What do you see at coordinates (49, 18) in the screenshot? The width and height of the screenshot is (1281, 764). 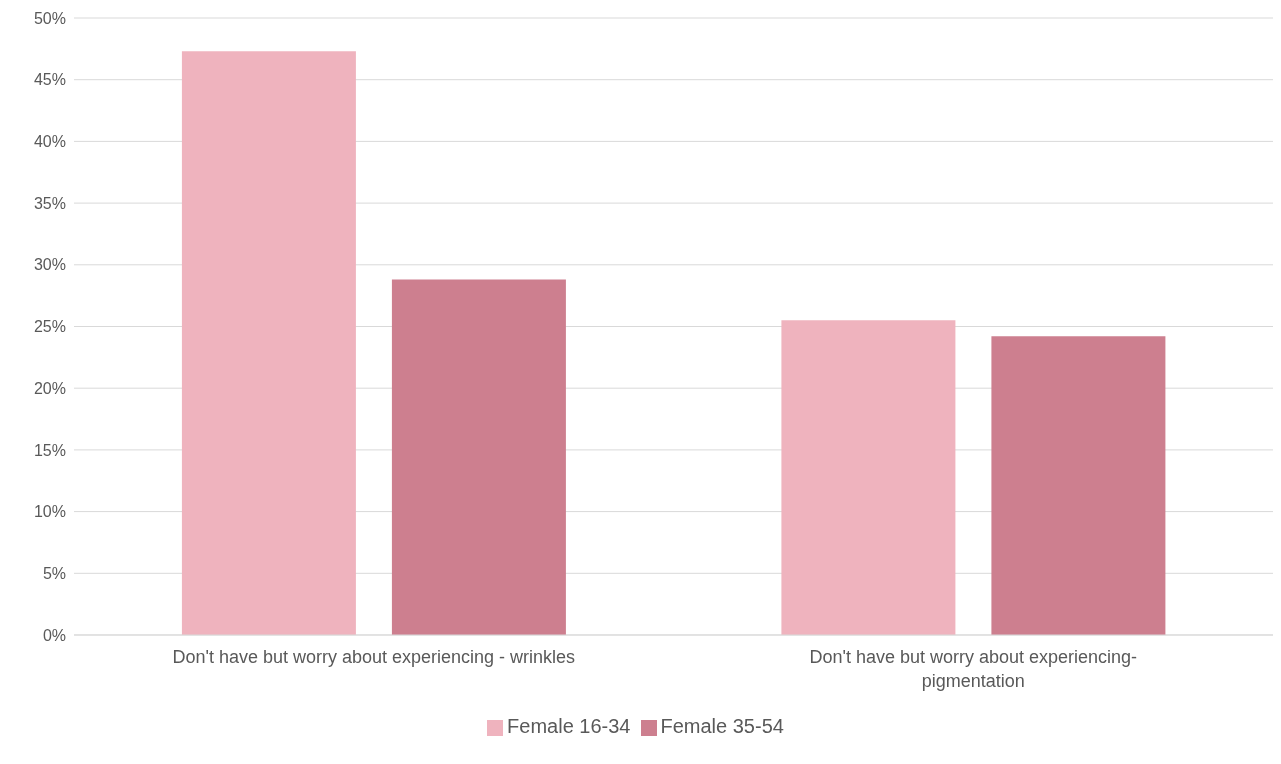 I see `y-tick-label: 50%` at bounding box center [49, 18].